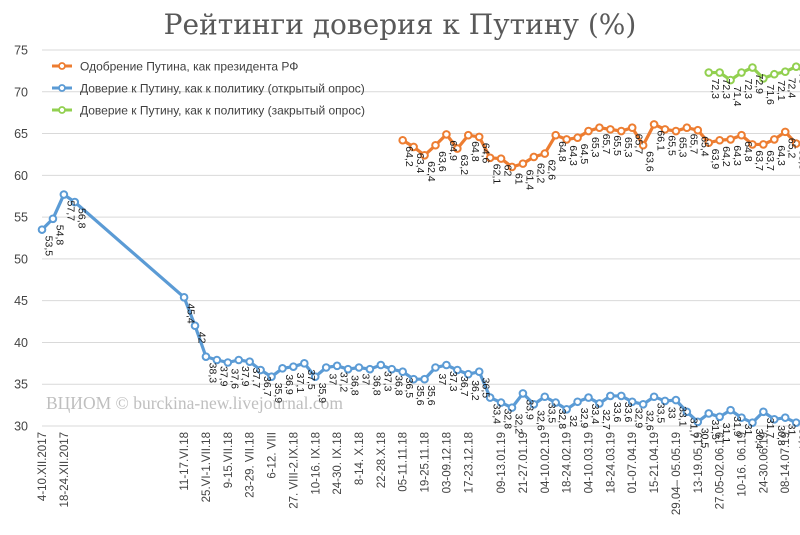 The width and height of the screenshot is (800, 535). Describe the element at coordinates (529, 180) in the screenshot. I see `data-label: 61,4` at that location.